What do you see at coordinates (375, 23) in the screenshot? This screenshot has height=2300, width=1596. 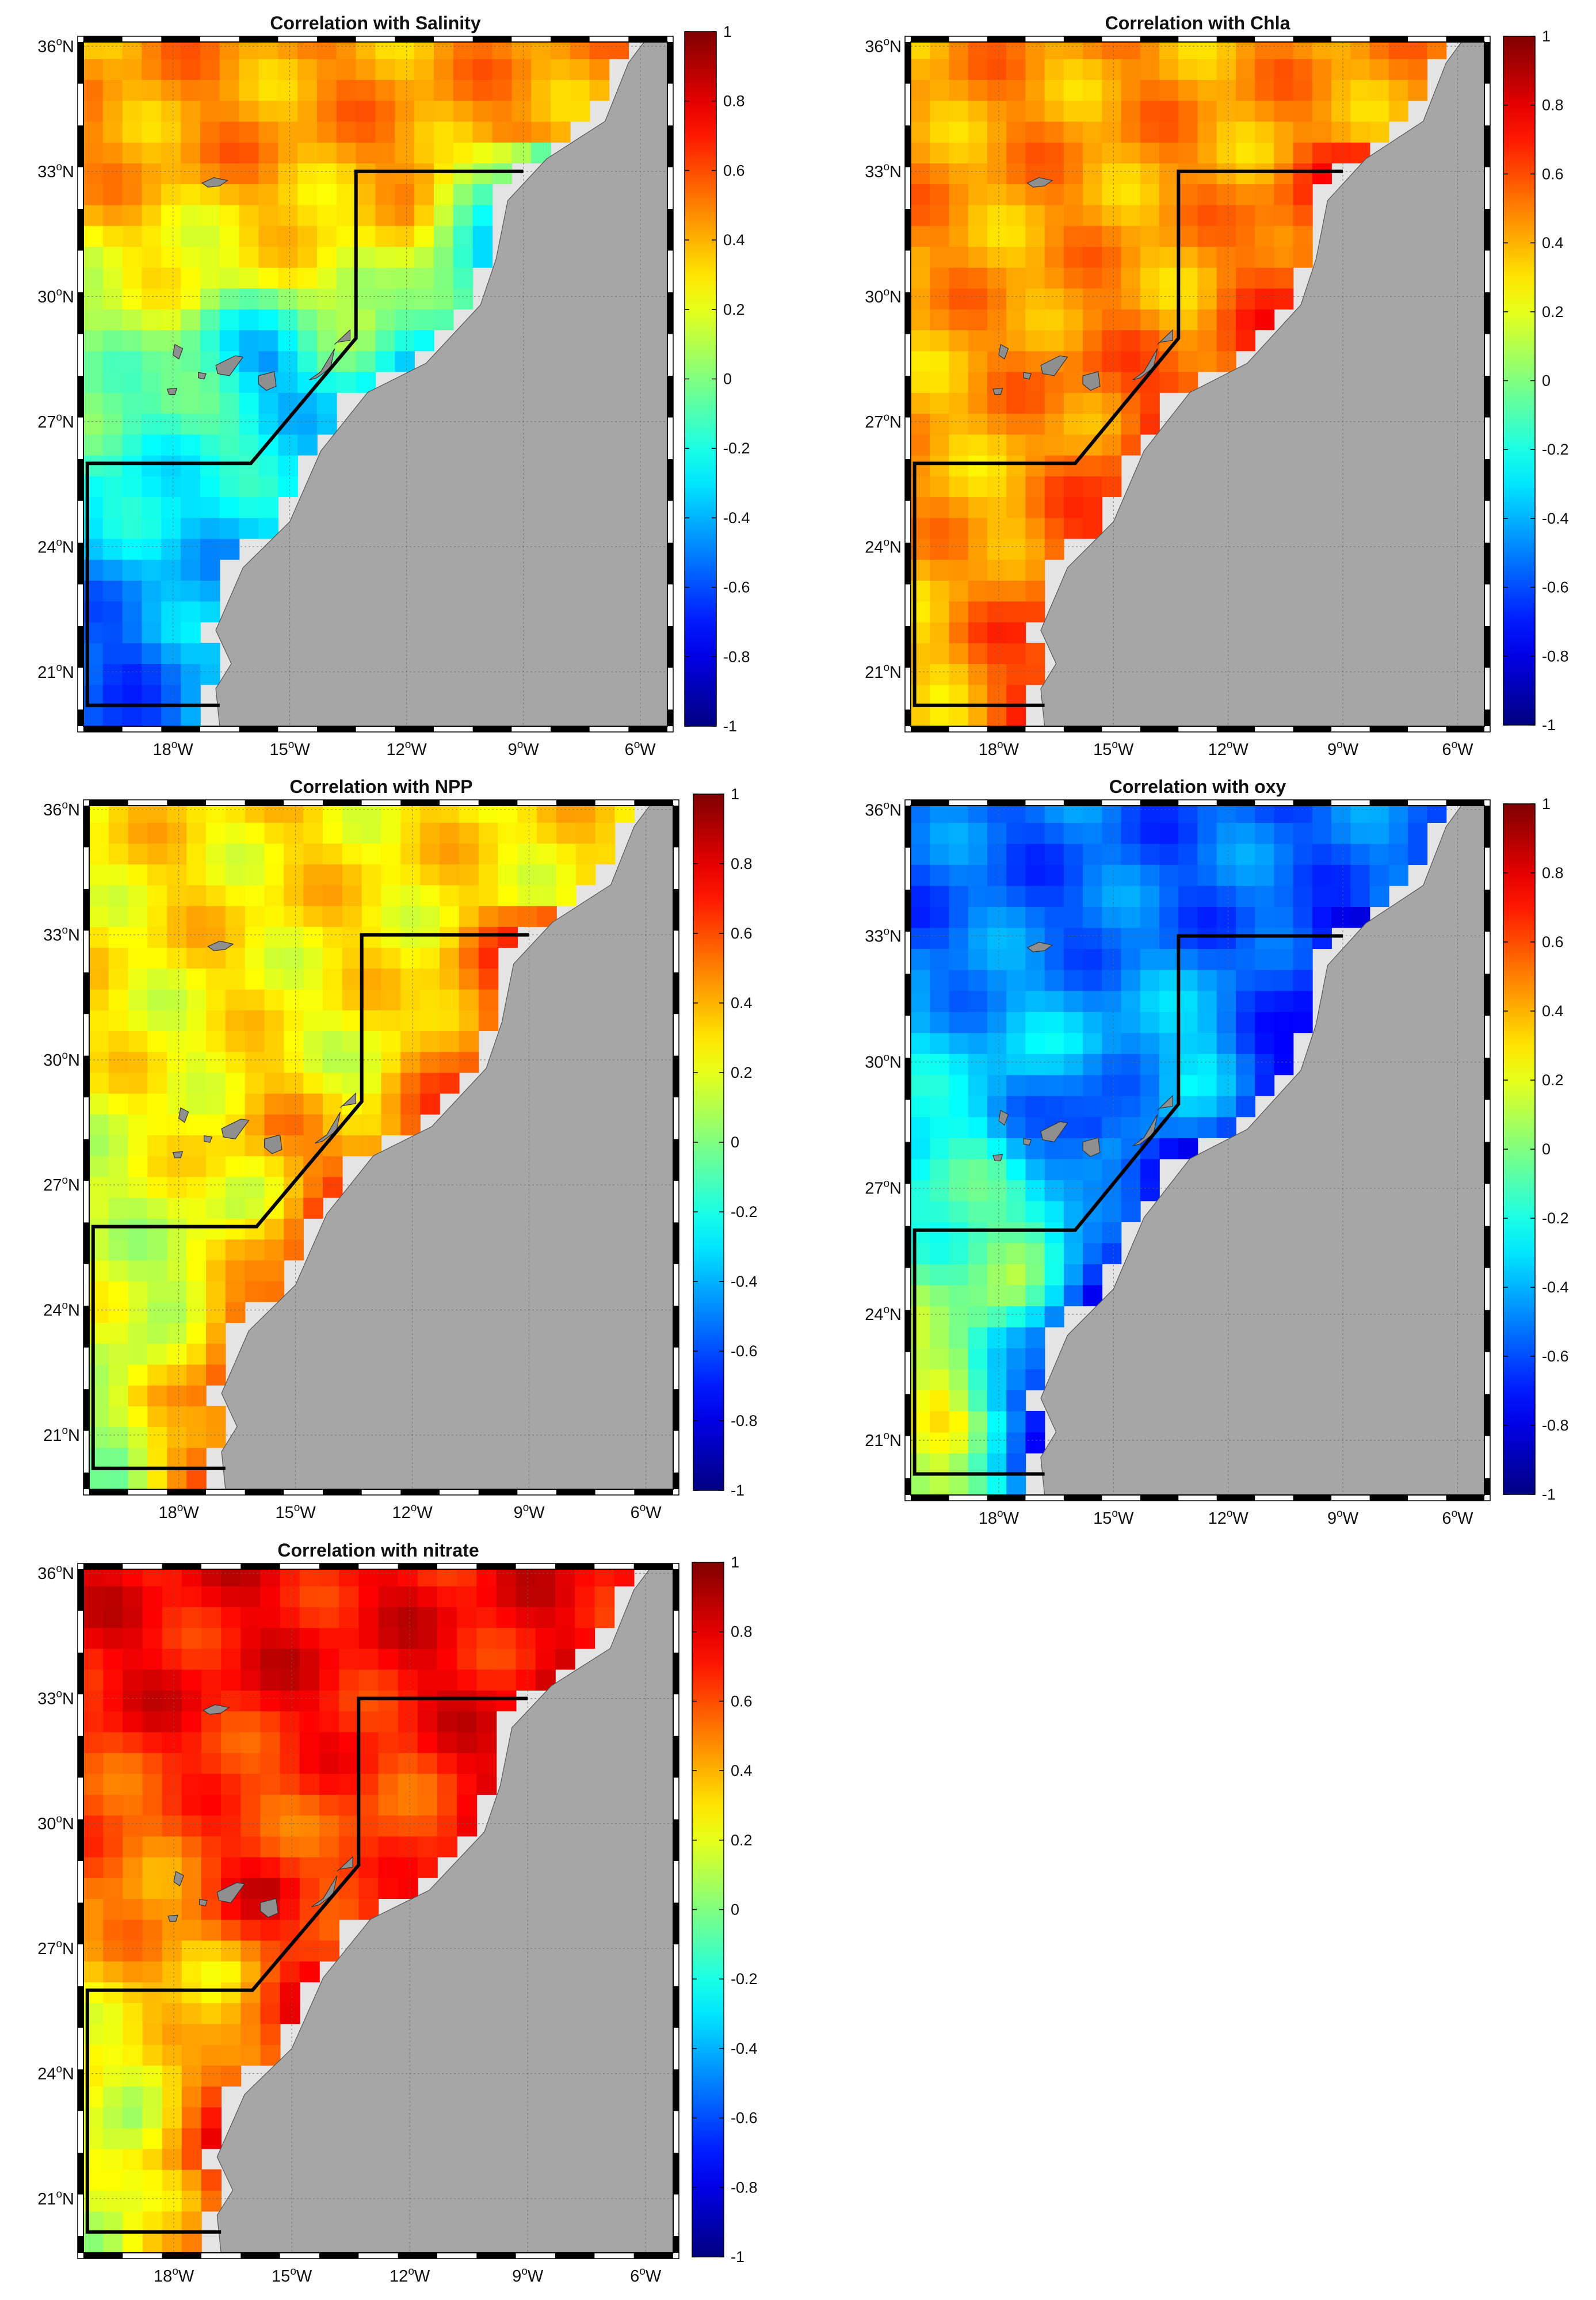 I see `panel-title: Correlation with Salinity` at bounding box center [375, 23].